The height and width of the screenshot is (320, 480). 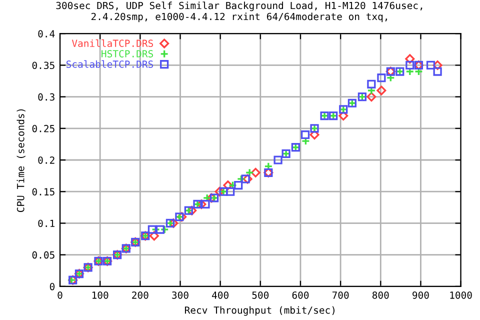 I want to click on x-tick-label: 100, so click(x=100, y=295).